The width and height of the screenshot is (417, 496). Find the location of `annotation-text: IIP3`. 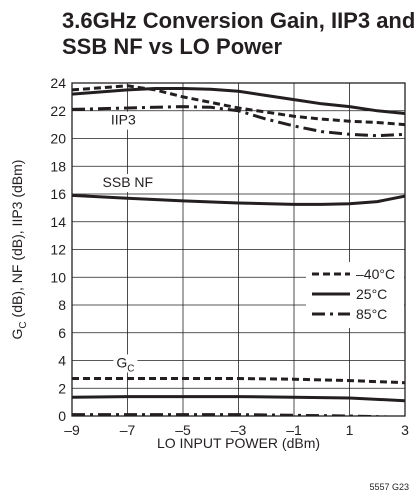

annotation-text: IIP3 is located at coordinates (123, 120).